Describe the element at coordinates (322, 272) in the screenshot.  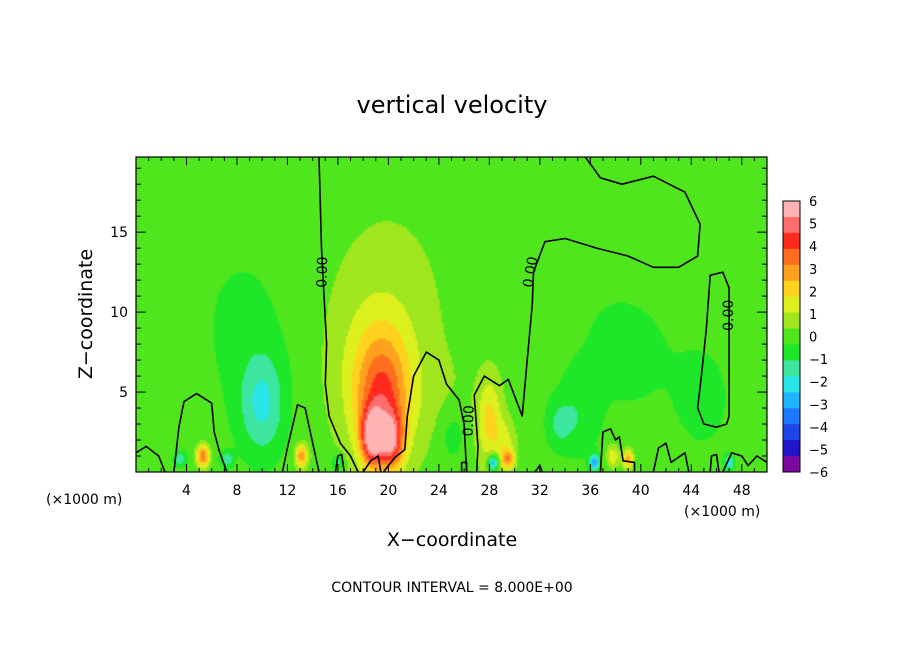
I see `contour-label-1: 0.00` at that location.